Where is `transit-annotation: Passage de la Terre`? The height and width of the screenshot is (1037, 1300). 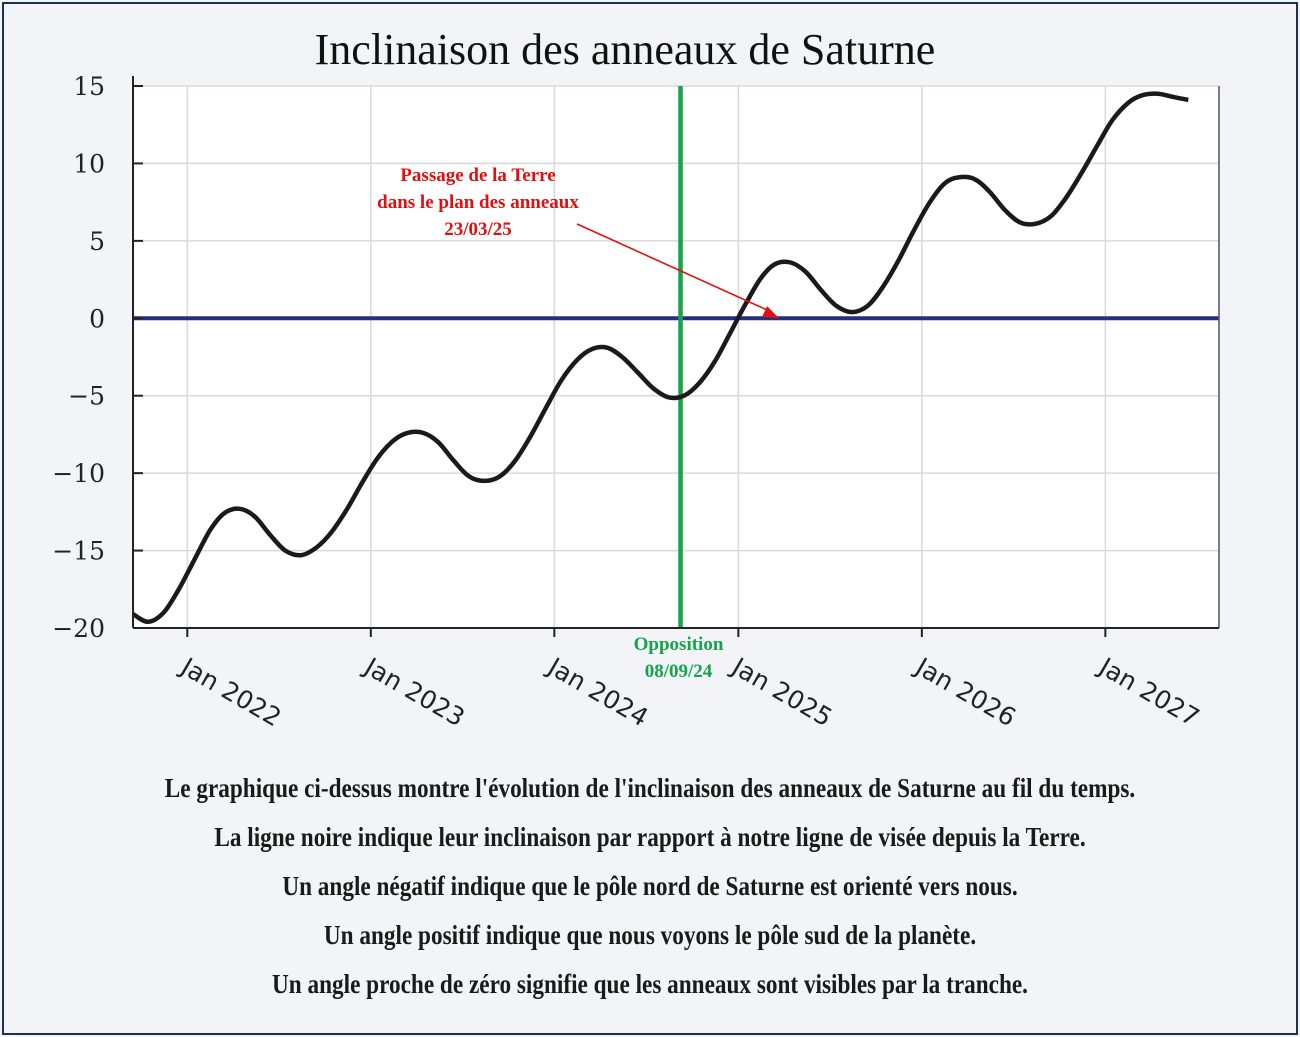 transit-annotation: Passage de la Terre is located at coordinates (477, 175).